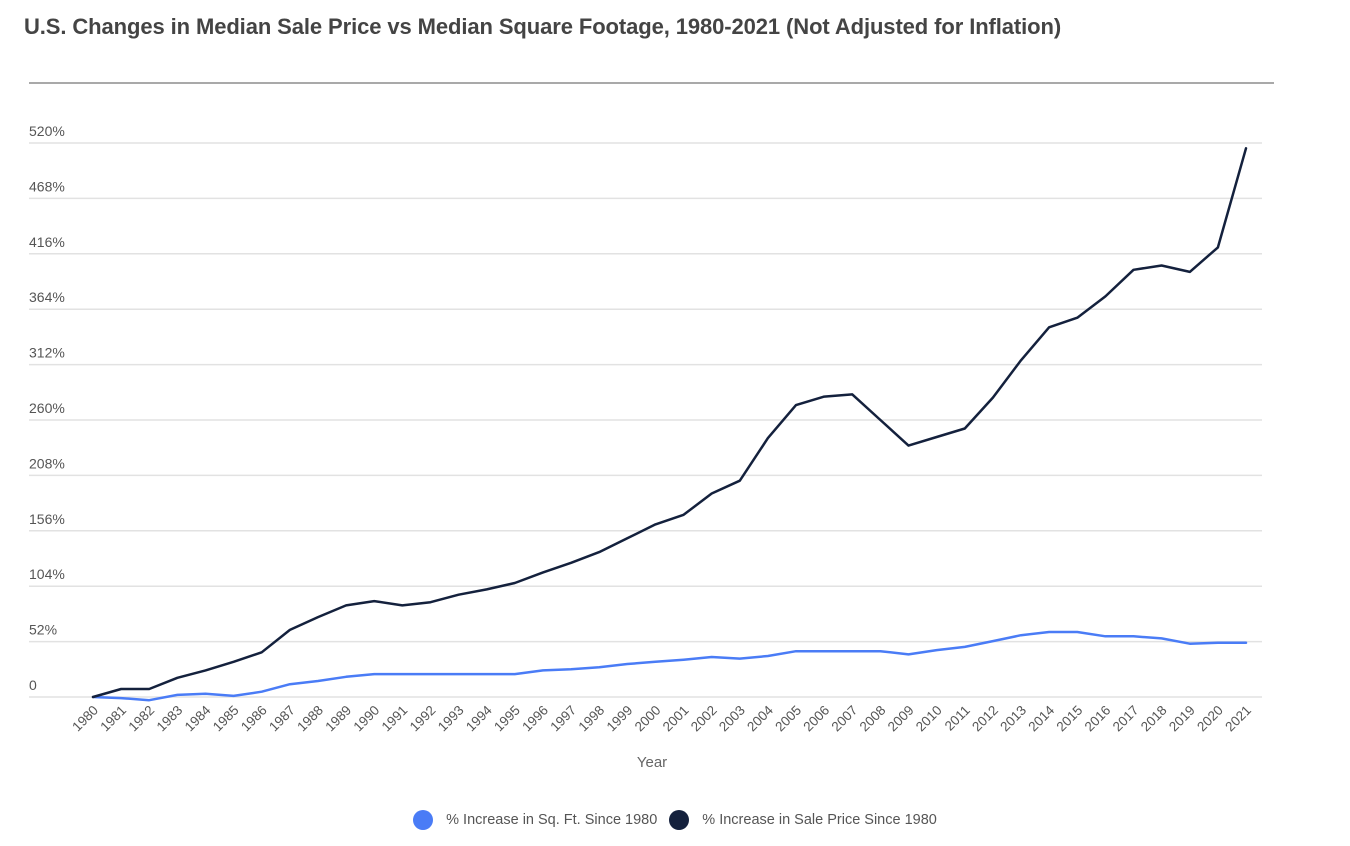  Describe the element at coordinates (198, 718) in the screenshot. I see `x-tick-label: 1984` at that location.